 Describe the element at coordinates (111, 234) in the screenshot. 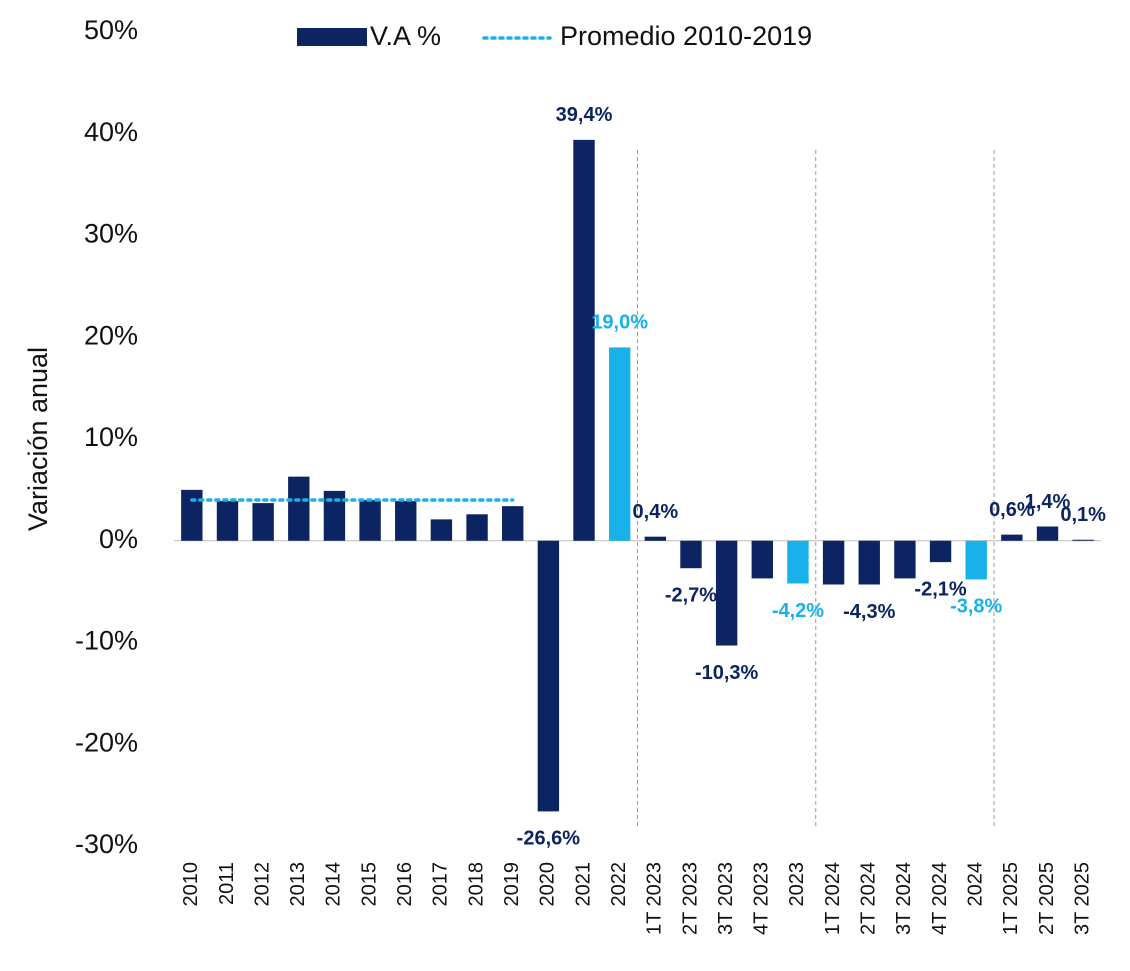

I see `y-tick-label: 30%` at that location.